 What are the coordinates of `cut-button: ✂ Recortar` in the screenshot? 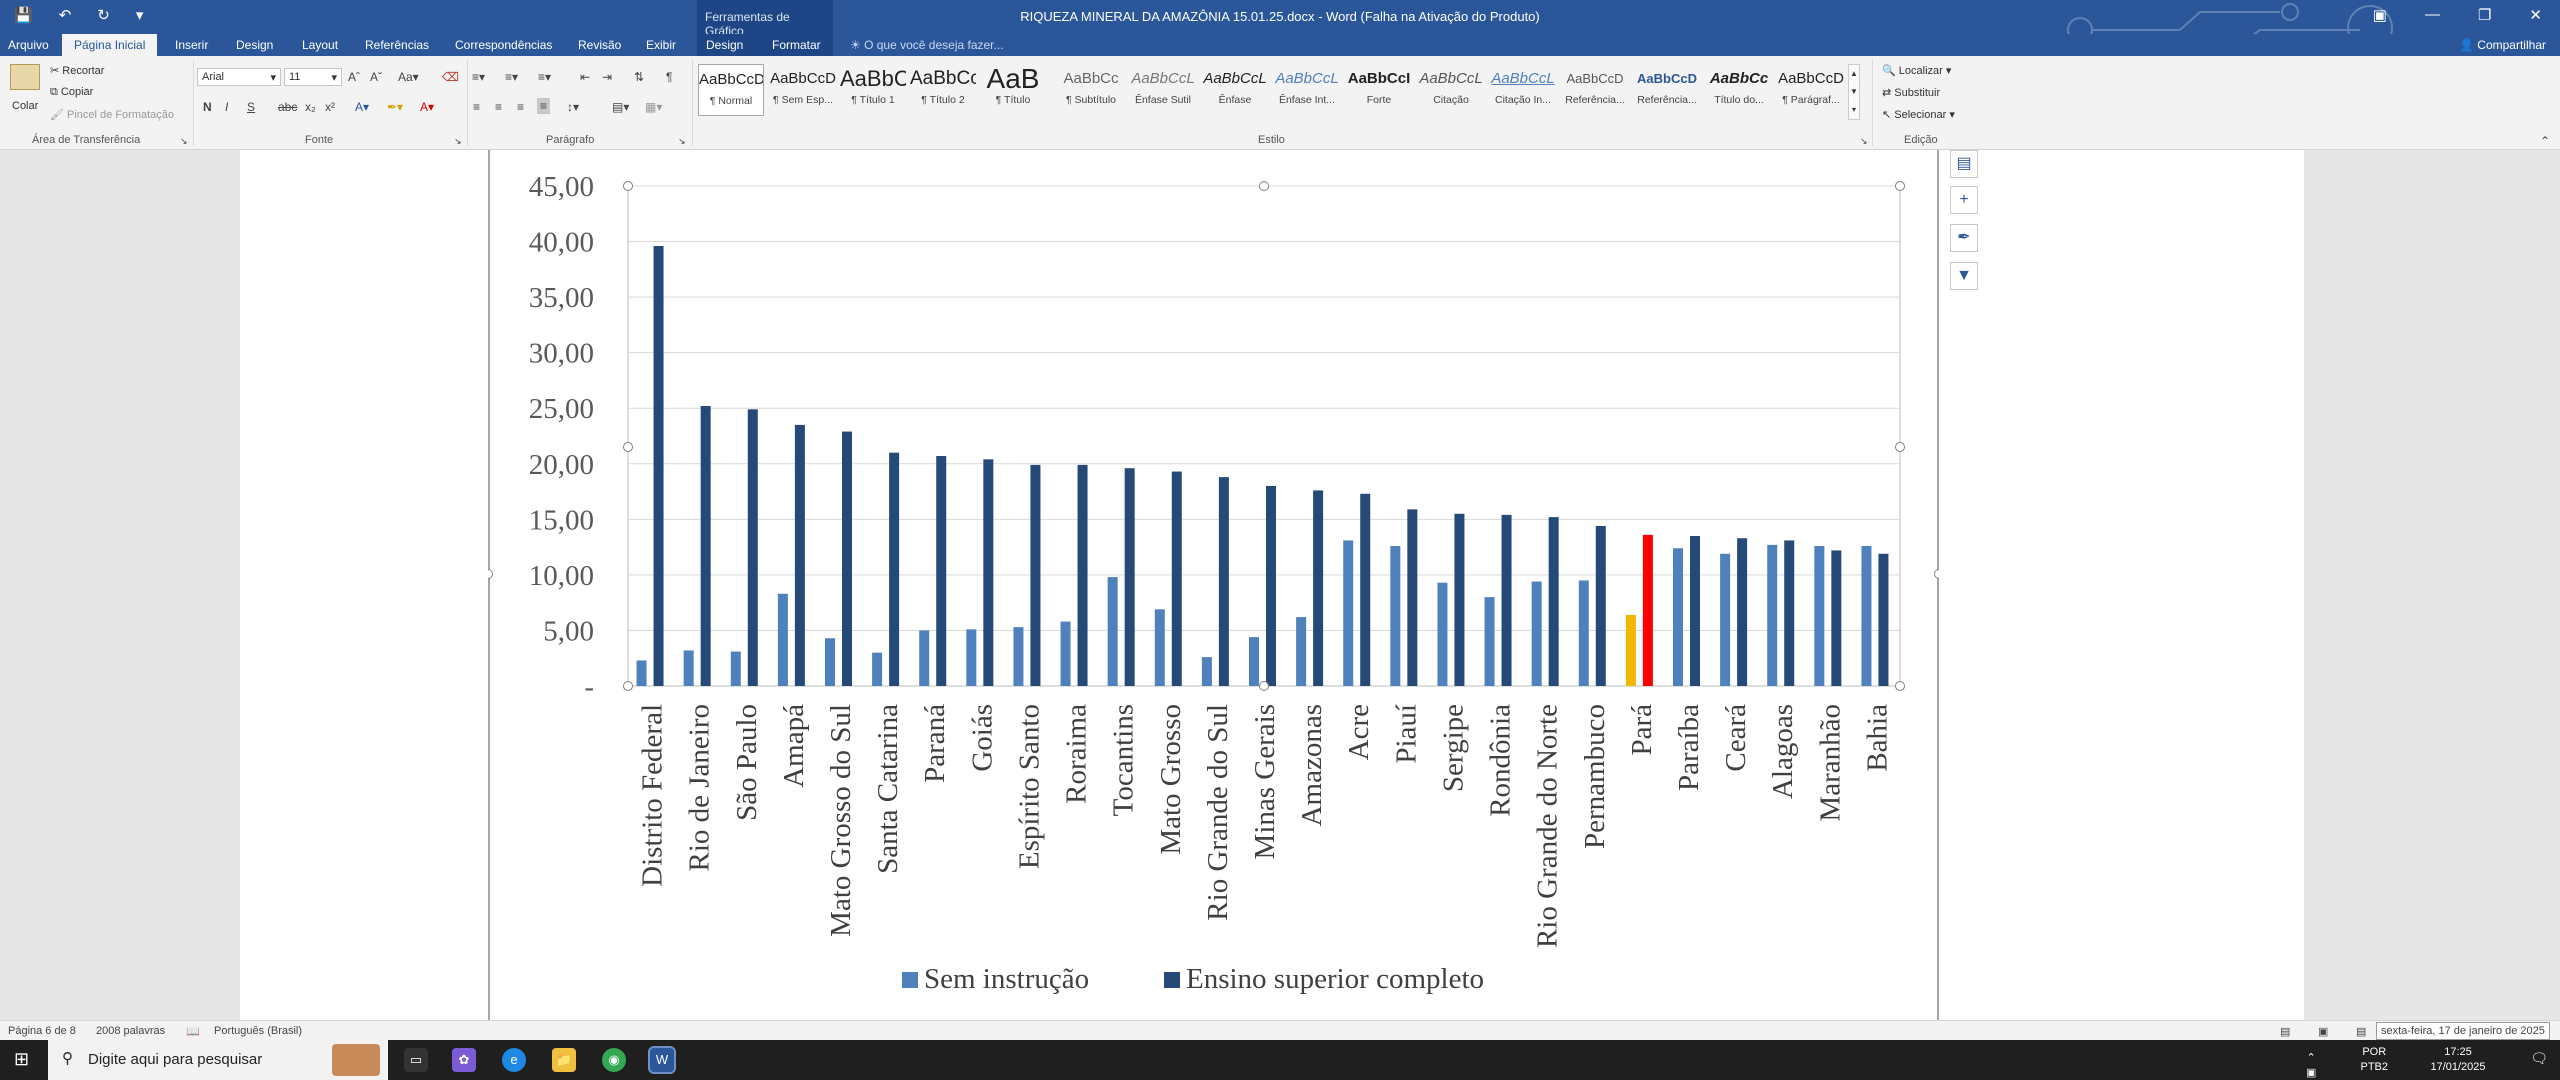 It's located at (77, 71).